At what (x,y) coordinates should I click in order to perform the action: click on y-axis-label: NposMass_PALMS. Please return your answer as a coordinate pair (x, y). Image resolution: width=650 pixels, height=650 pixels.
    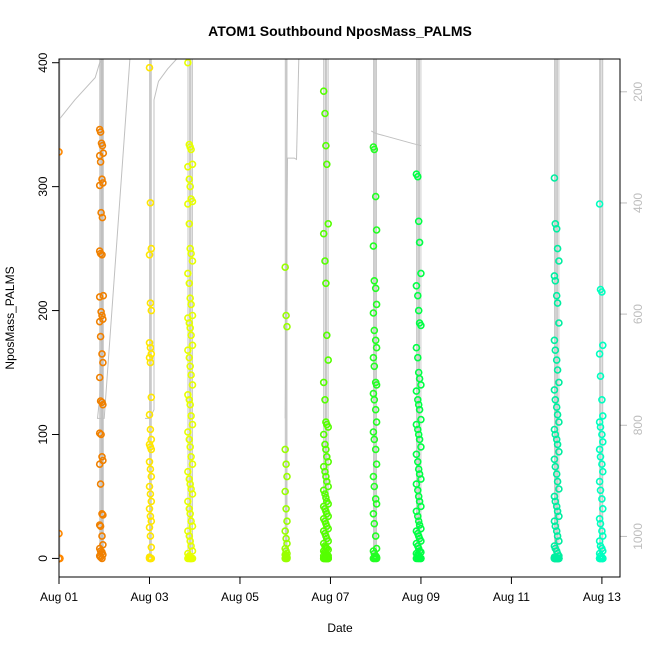
    Looking at the image, I should click on (10, 317).